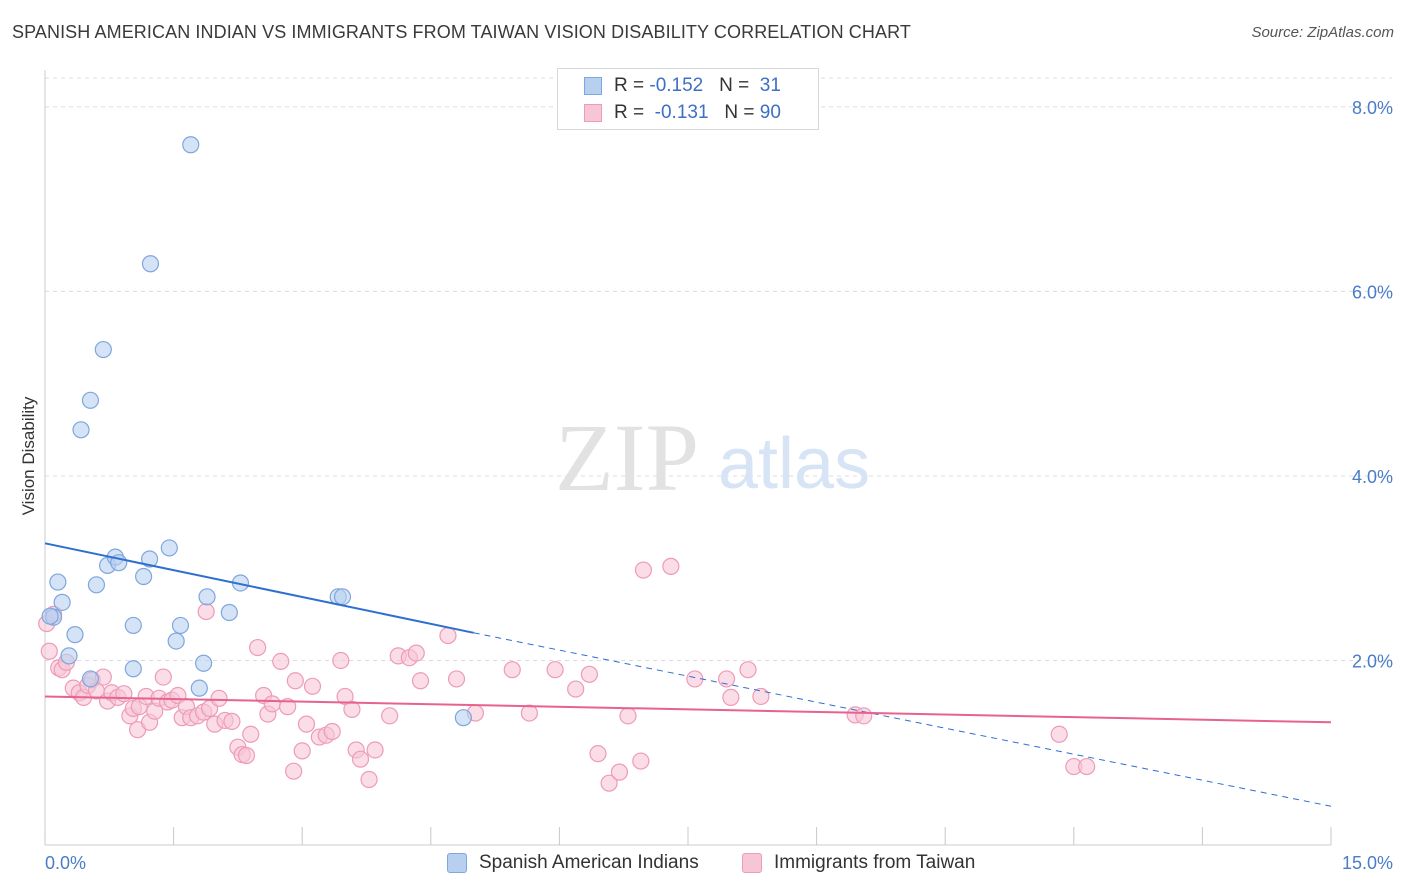 This screenshot has width=1406, height=892. Describe the element at coordinates (794, 464) in the screenshot. I see `watermark-atlas: atlas` at that location.